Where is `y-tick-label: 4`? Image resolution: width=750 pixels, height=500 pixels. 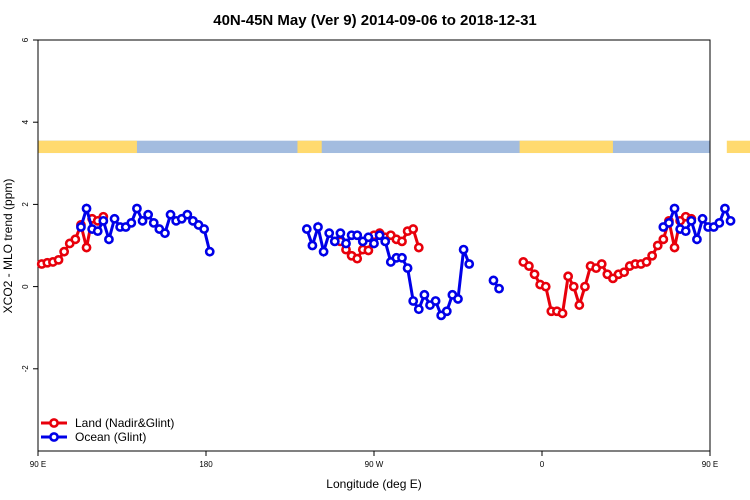
y-tick-label: 4 is located at coordinates (25, 121).